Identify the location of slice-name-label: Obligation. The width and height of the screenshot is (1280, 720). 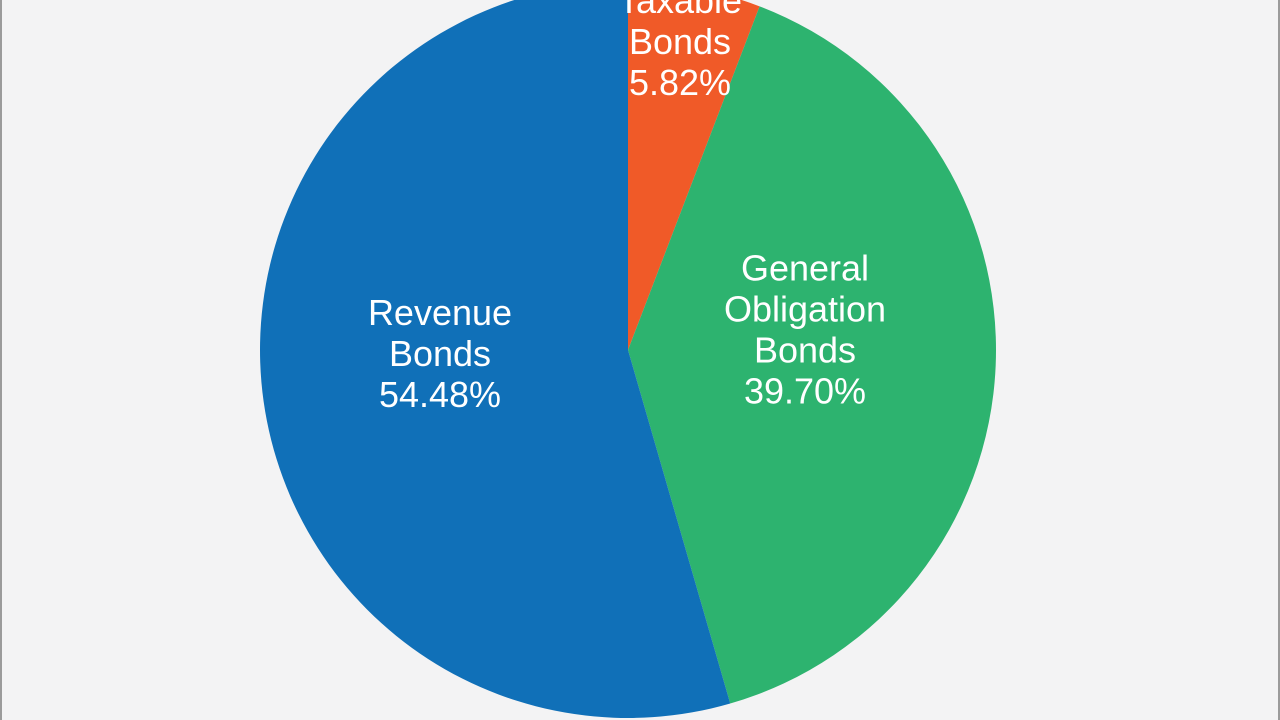
(805, 309).